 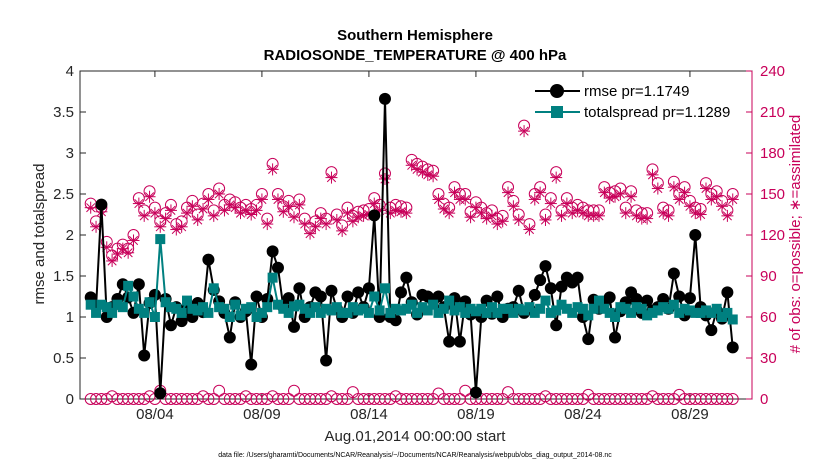 I want to click on y-right-tick-label: 120, so click(x=772, y=235).